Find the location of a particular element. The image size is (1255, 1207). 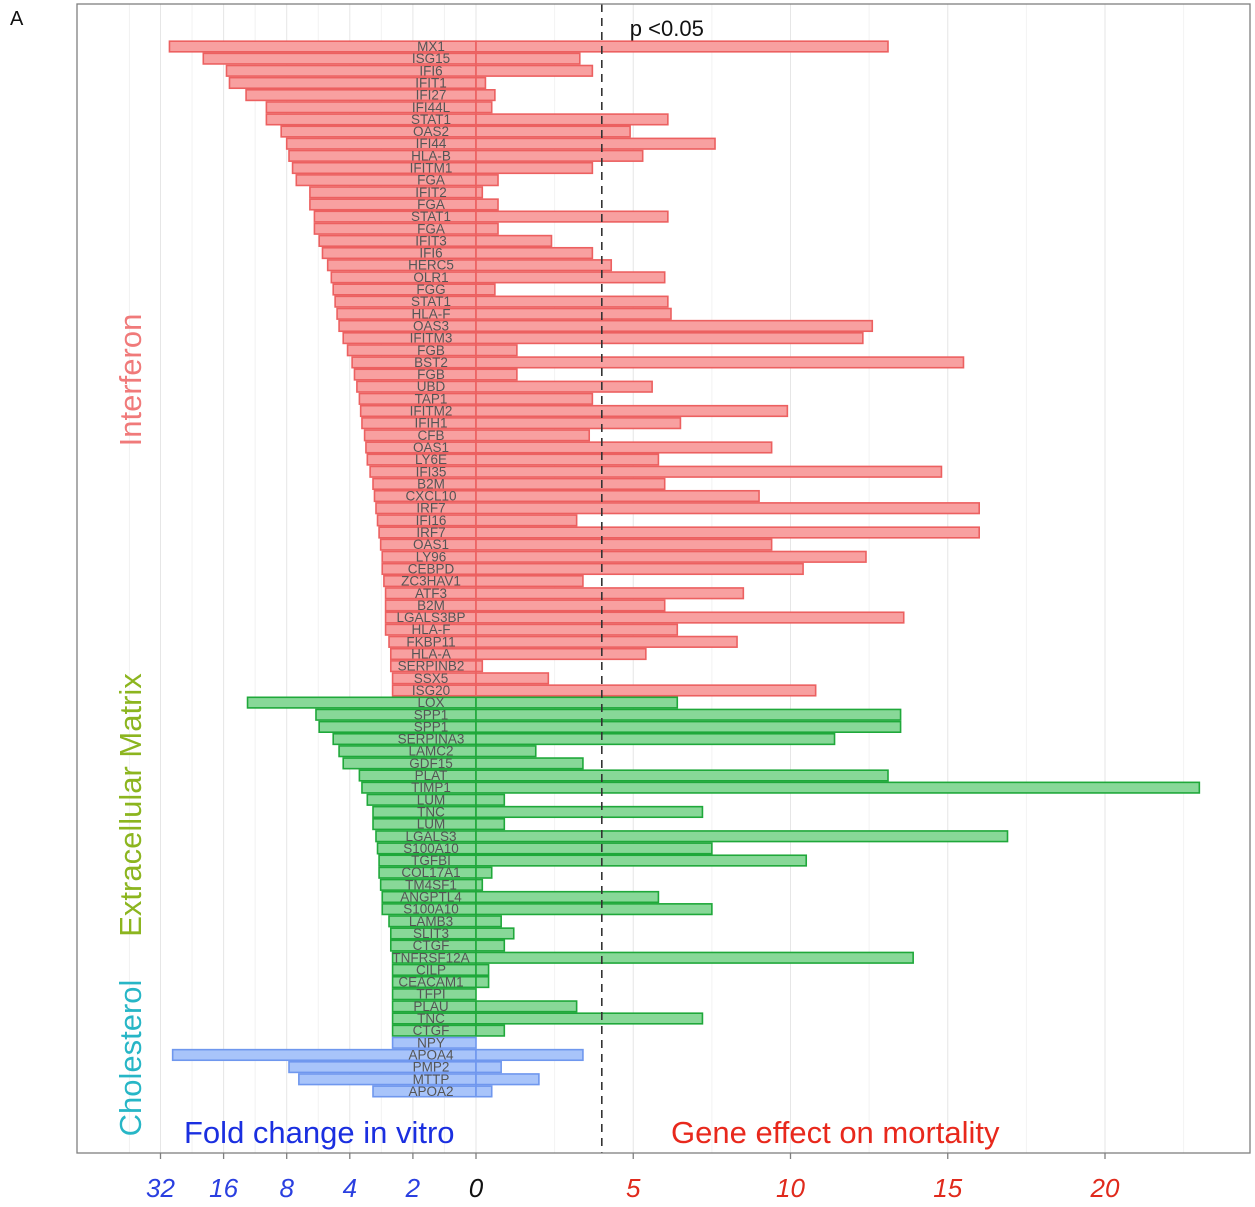

bar-mortality-apoa2 is located at coordinates (484, 1091).